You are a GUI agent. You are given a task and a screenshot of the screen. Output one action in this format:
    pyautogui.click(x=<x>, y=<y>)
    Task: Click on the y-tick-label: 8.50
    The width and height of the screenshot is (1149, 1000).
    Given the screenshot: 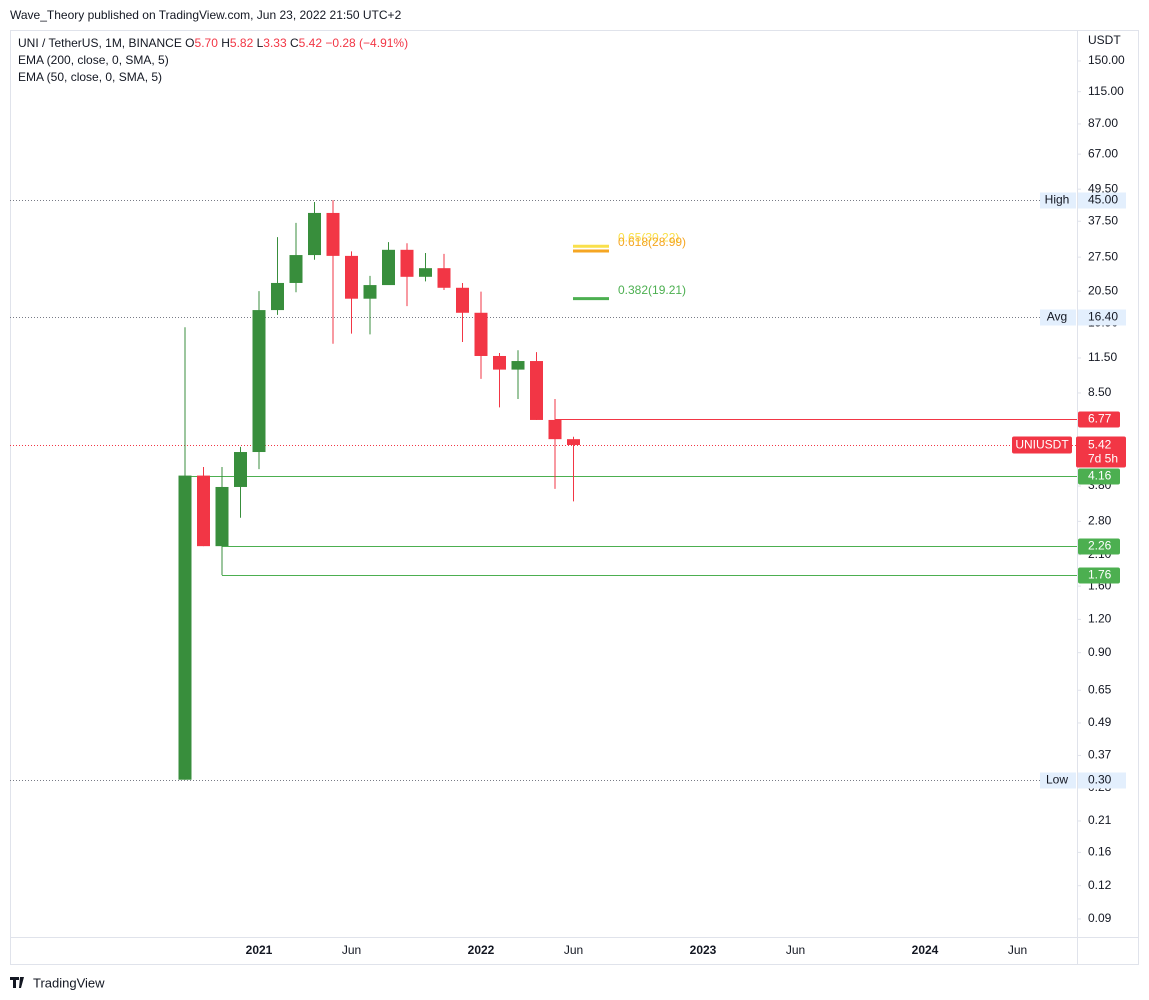 What is the action you would take?
    pyautogui.click(x=1100, y=392)
    